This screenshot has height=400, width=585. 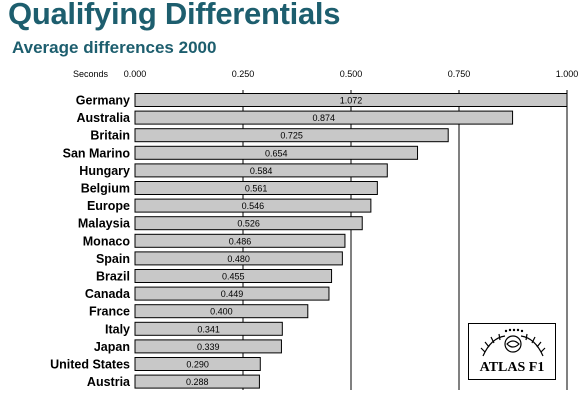 What do you see at coordinates (459, 74) in the screenshot?
I see `x-tick-label: 0.750` at bounding box center [459, 74].